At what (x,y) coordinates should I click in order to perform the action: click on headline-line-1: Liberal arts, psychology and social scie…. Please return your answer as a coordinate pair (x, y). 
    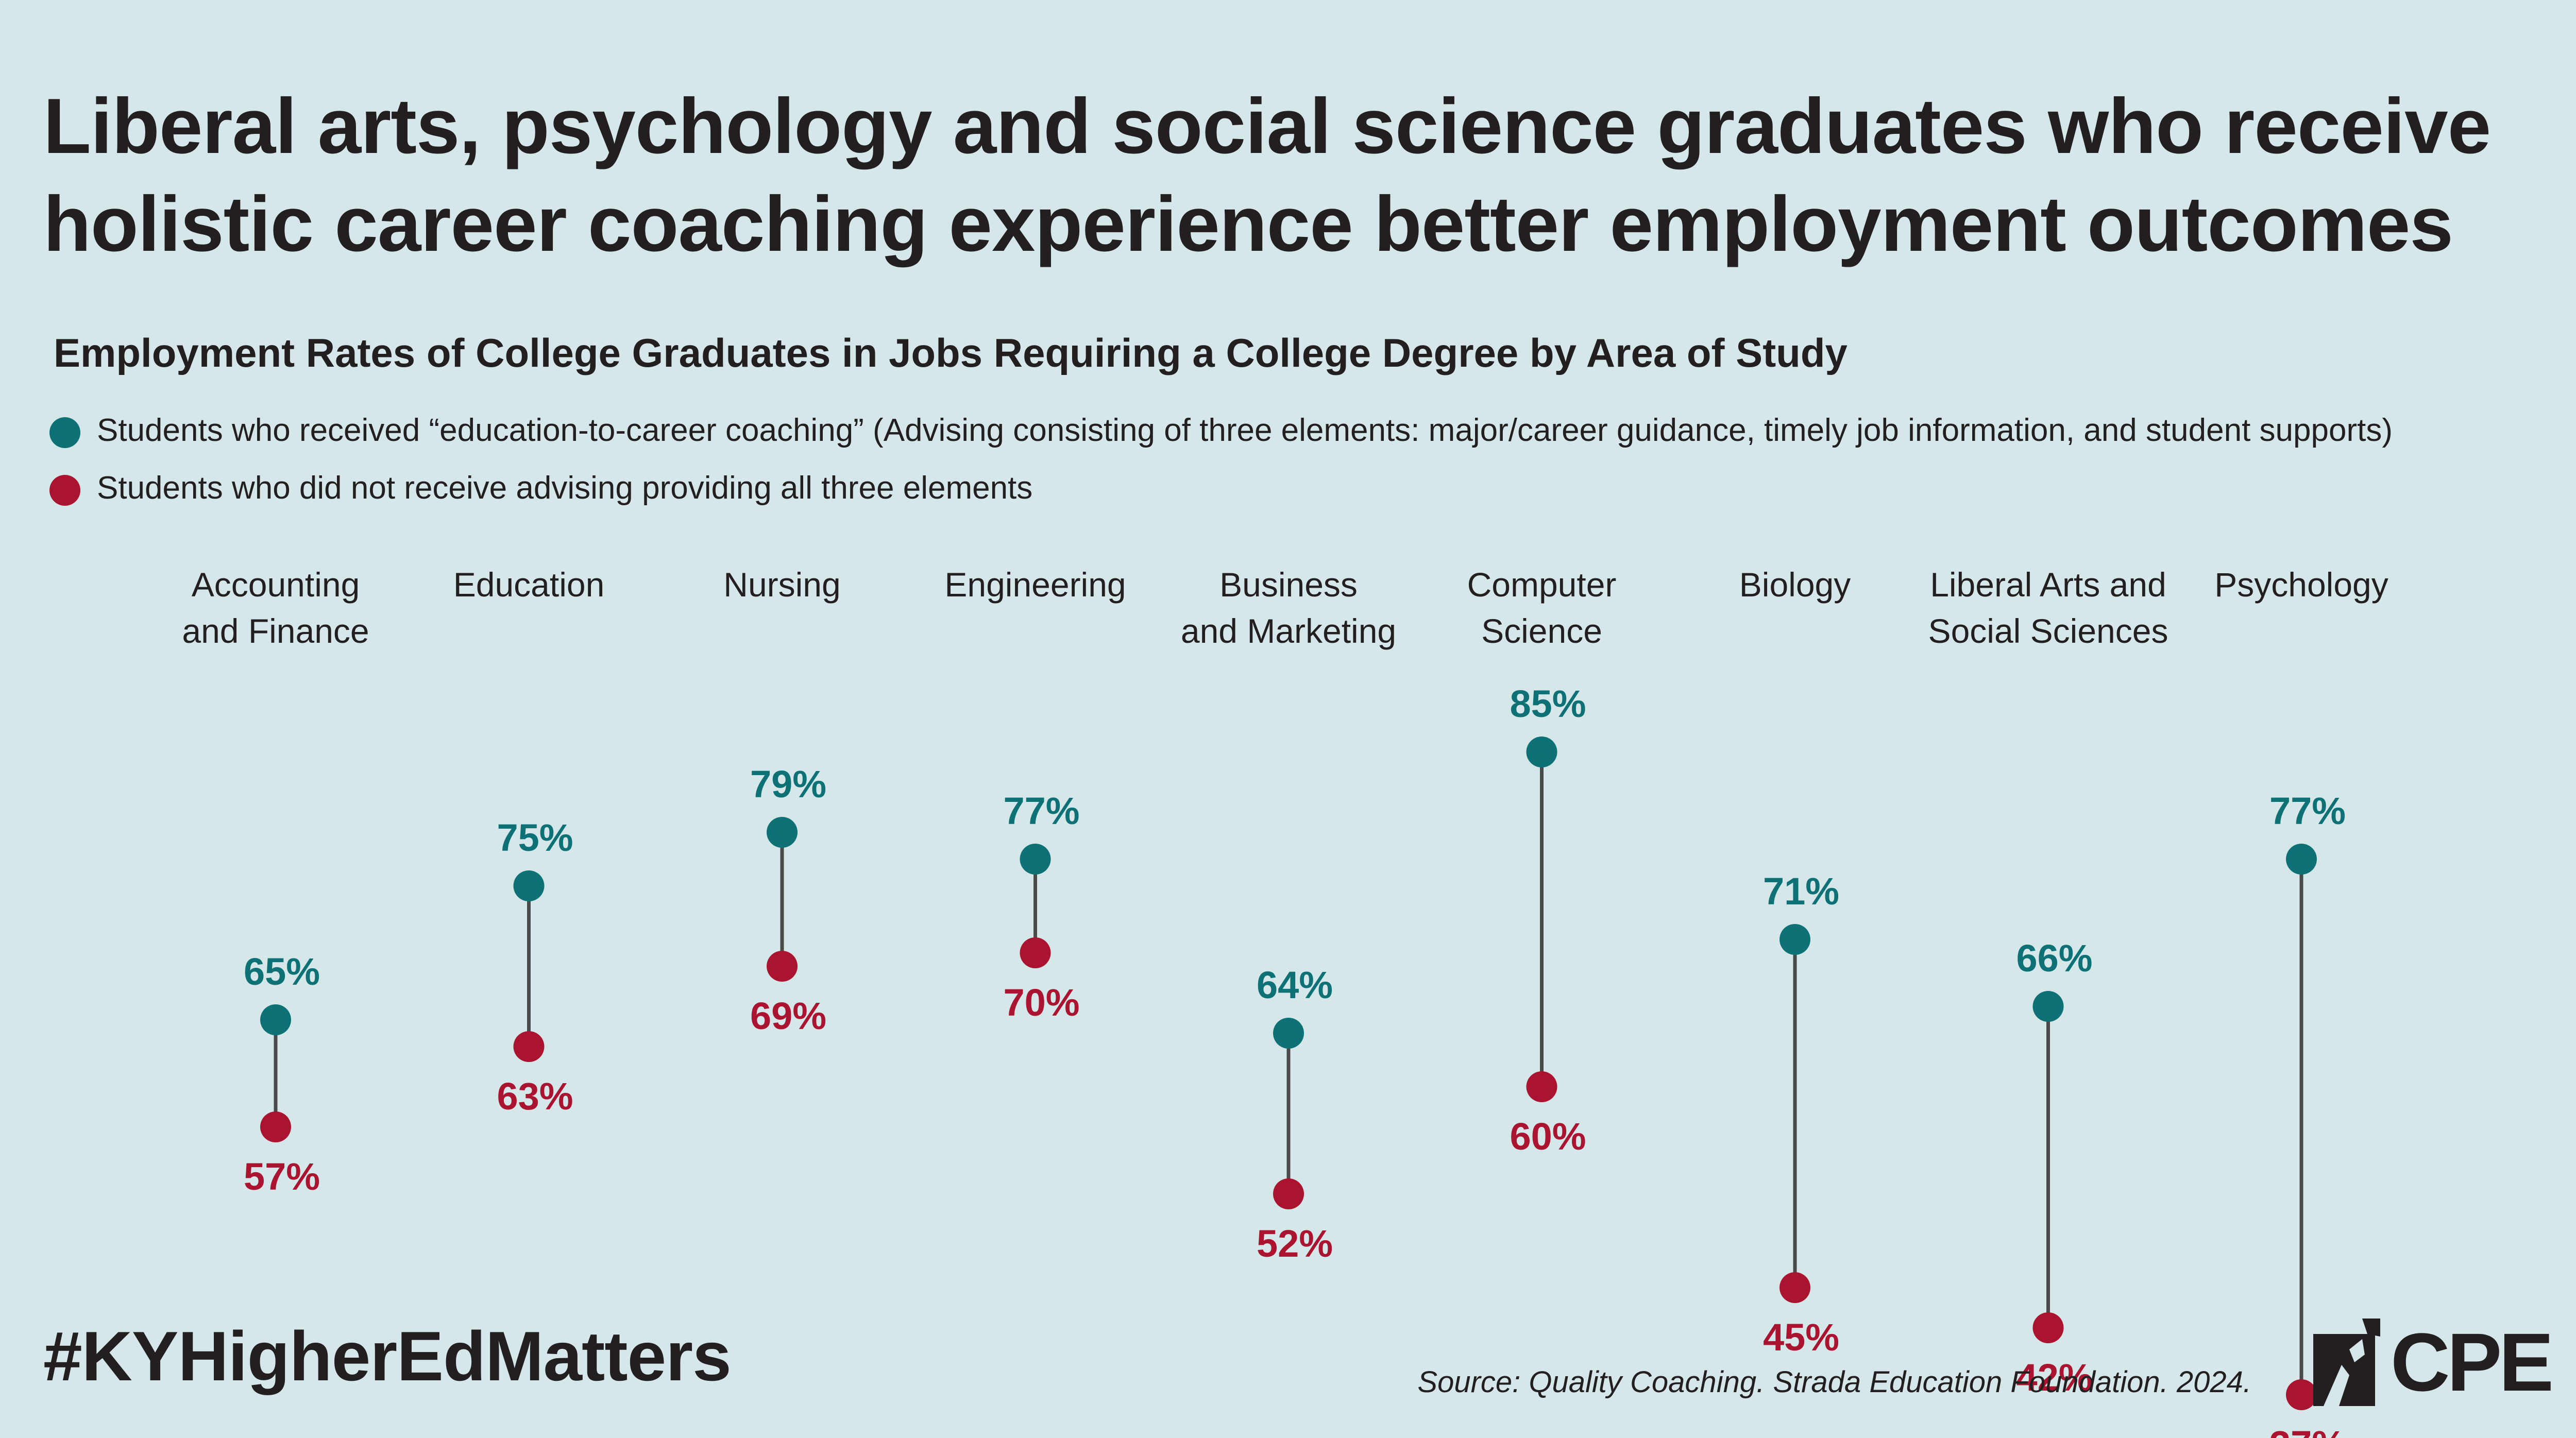
    Looking at the image, I should click on (1267, 126).